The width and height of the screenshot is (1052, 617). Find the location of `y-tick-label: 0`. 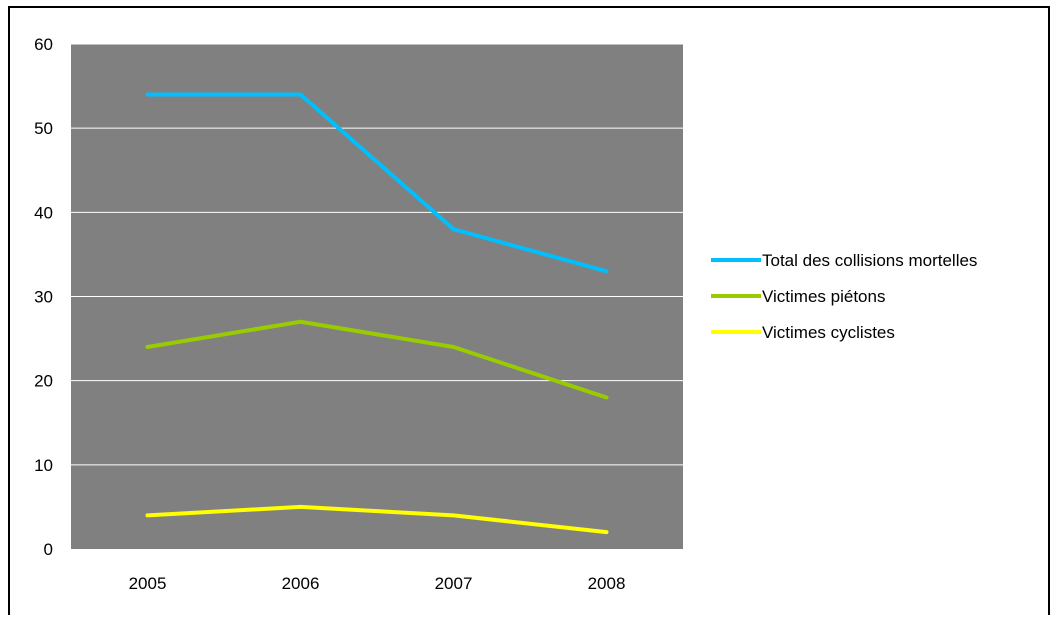

y-tick-label: 0 is located at coordinates (48, 549).